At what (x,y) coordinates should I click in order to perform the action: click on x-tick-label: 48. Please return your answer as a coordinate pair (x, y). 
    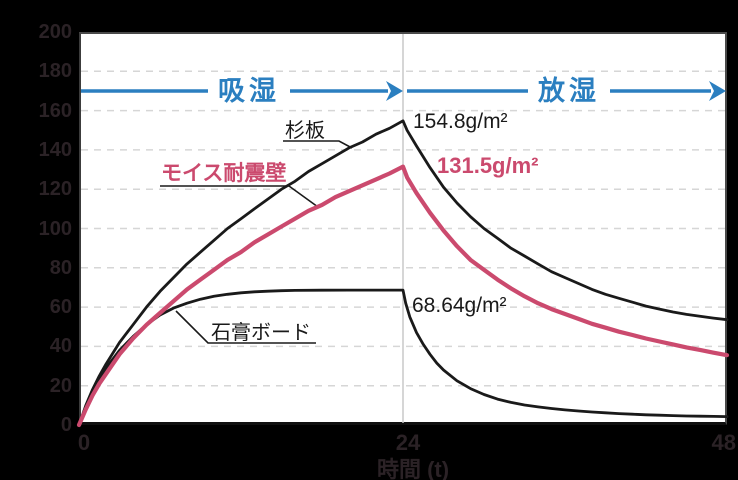
    Looking at the image, I should click on (723, 442).